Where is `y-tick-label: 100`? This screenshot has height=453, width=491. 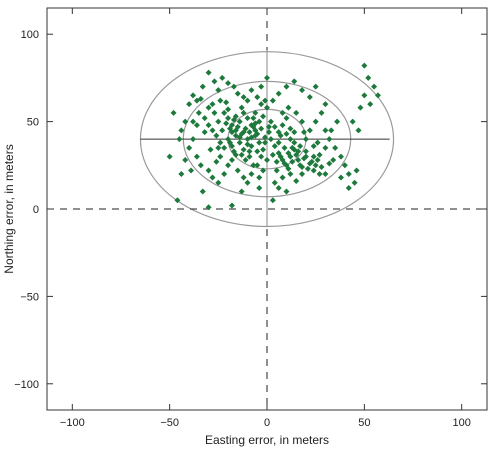
y-tick-label: 100 is located at coordinates (30, 35).